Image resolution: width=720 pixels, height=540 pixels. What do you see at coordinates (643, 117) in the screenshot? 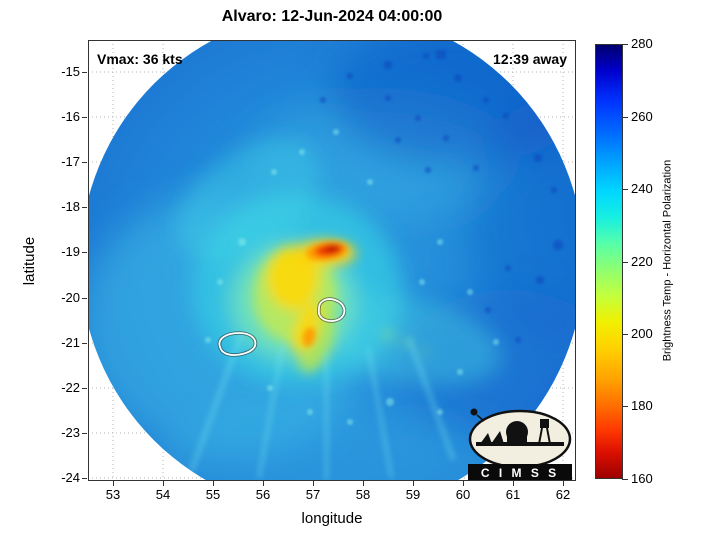
I see `colorbar-tick-label: 260` at bounding box center [643, 117].